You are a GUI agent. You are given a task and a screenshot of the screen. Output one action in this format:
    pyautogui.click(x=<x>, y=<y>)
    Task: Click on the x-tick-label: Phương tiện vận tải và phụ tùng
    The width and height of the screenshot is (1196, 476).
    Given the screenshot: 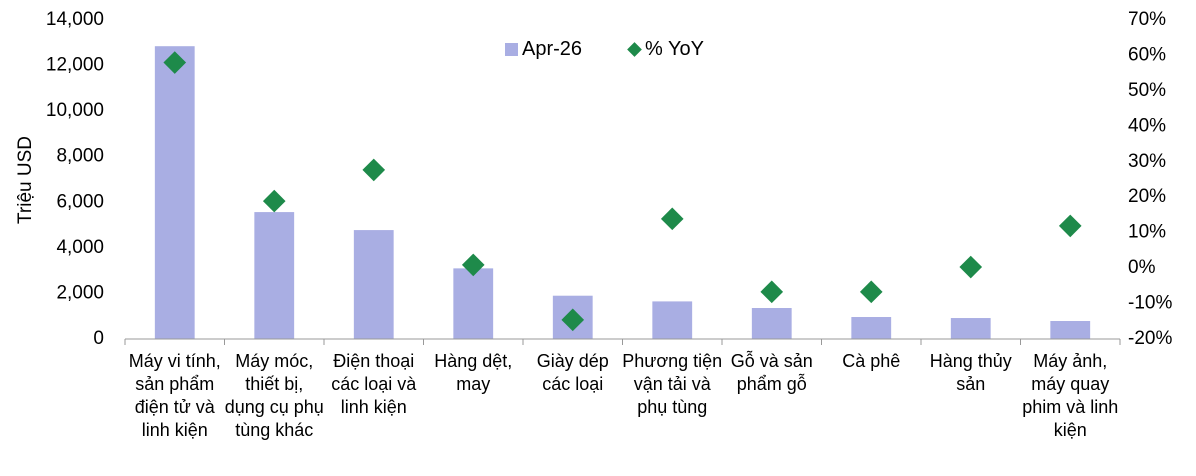 What is the action you would take?
    pyautogui.click(x=672, y=384)
    